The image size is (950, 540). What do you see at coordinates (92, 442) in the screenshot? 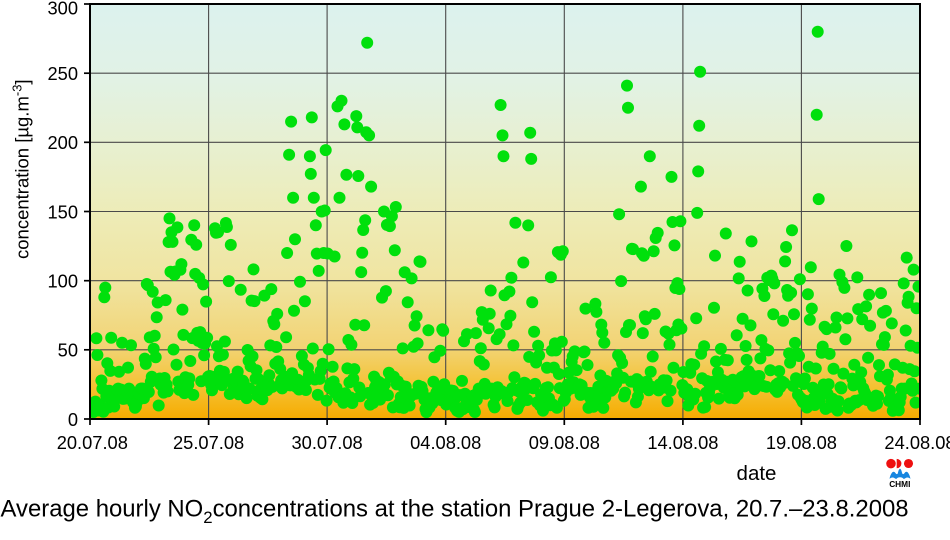
I see `svg-text: 20.07.08` at bounding box center [92, 442].